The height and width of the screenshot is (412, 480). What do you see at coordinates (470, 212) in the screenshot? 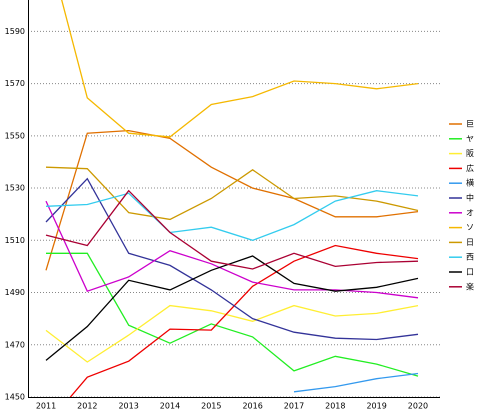
I see `legend-label: オ` at bounding box center [470, 212].